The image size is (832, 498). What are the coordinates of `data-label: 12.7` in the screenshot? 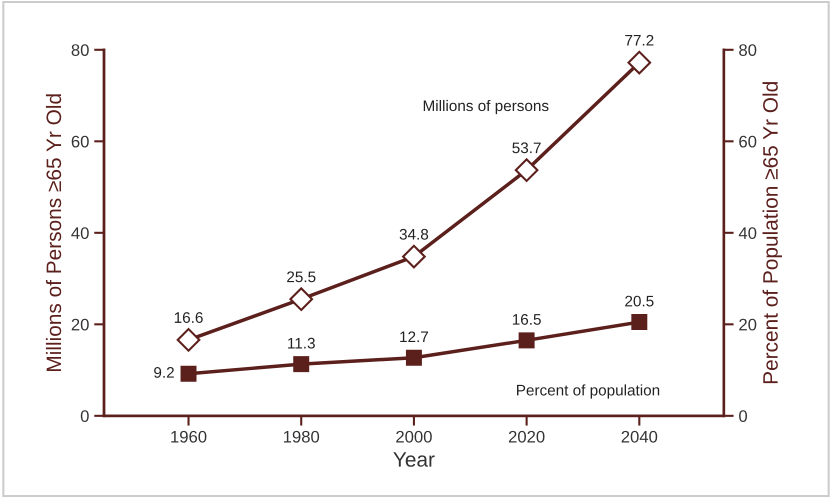 It's located at (414, 336).